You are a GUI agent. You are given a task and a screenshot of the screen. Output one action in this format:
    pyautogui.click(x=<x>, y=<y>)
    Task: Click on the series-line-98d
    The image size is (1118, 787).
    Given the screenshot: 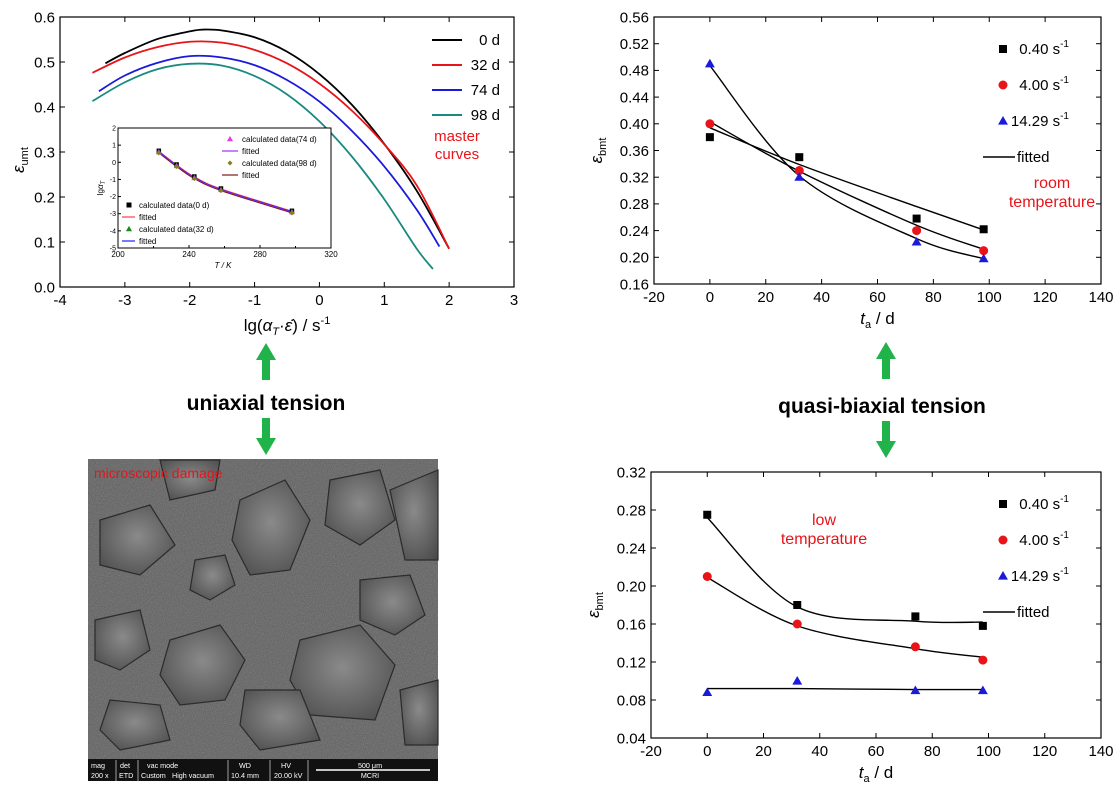 What is the action you would take?
    pyautogui.click(x=262, y=166)
    